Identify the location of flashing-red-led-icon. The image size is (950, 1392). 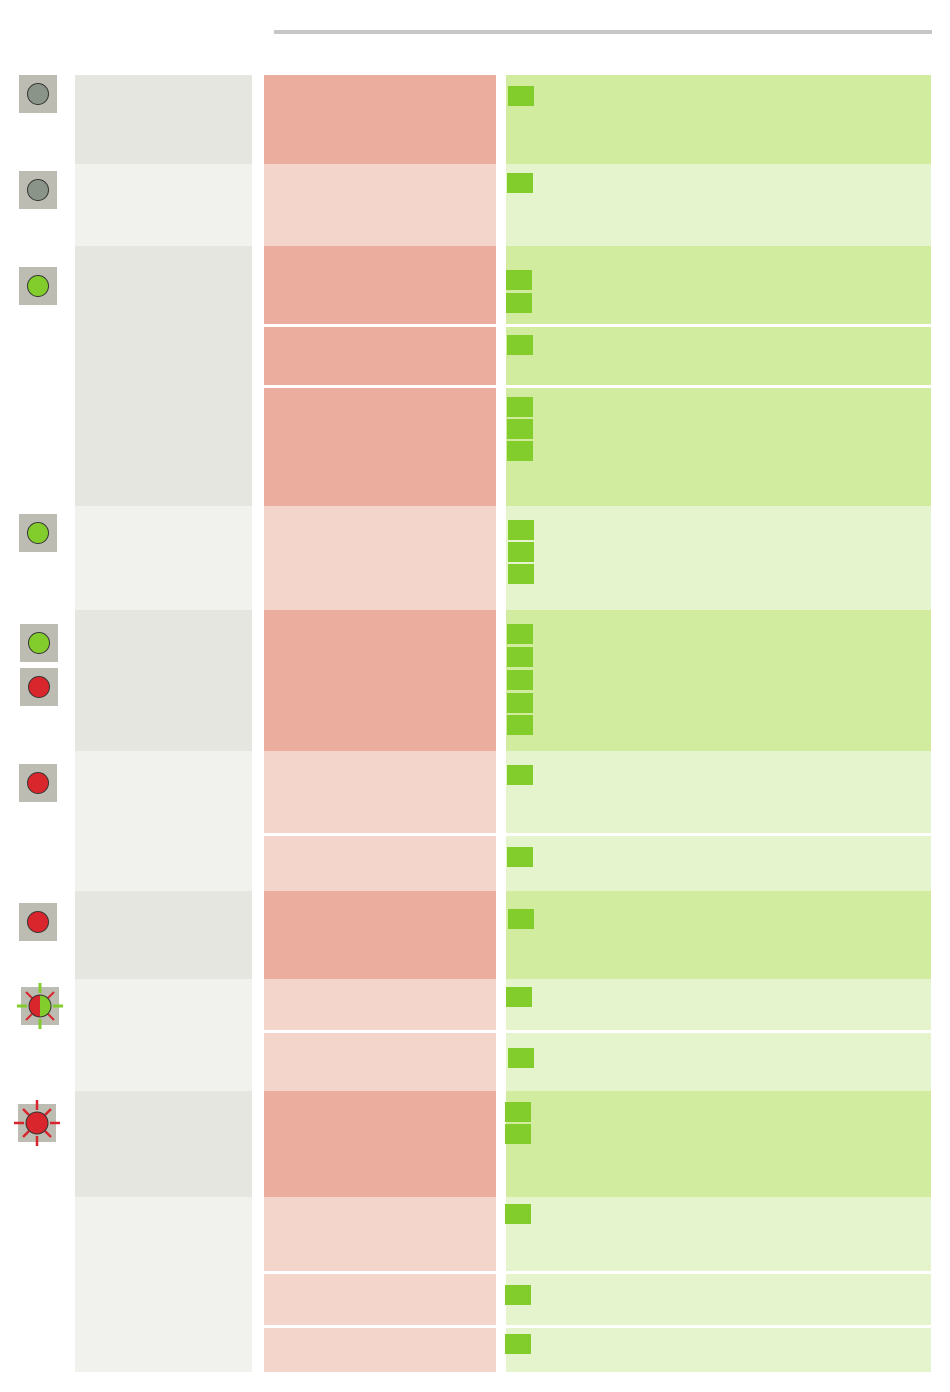
(37, 1123).